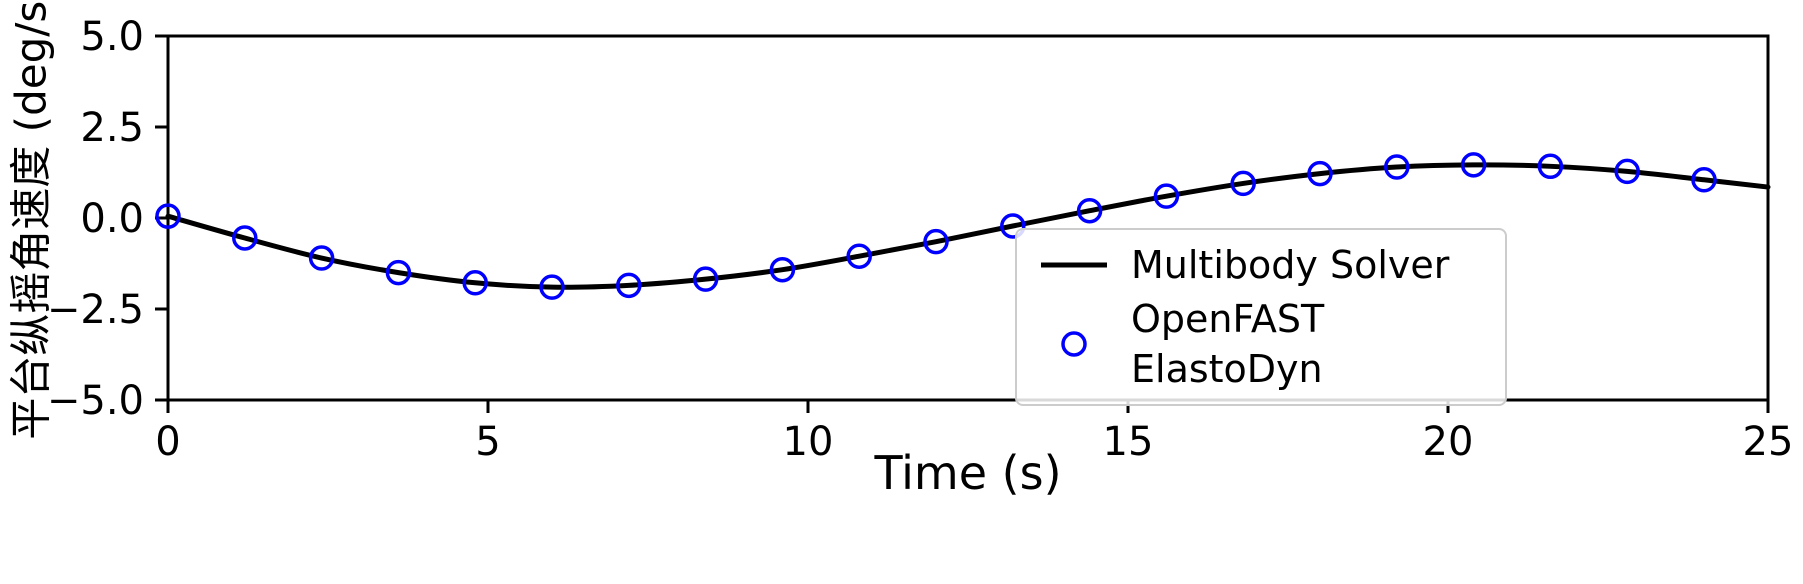 This screenshot has height=584, width=1803. Describe the element at coordinates (1448, 442) in the screenshot. I see `x-tick-label: 20` at that location.